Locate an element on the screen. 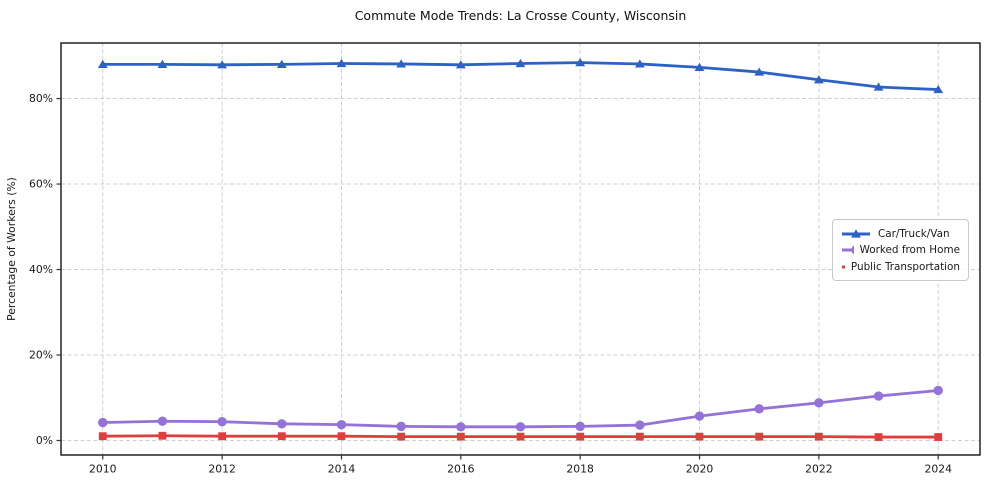 The height and width of the screenshot is (490, 990). y-axis-label: Percentage of Workers (%) is located at coordinates (11, 249).